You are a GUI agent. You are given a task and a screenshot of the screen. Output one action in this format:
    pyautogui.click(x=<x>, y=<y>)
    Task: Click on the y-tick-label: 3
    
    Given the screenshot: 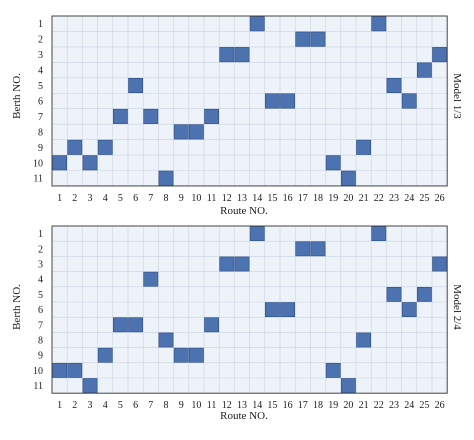 What is the action you would take?
    pyautogui.click(x=40, y=55)
    